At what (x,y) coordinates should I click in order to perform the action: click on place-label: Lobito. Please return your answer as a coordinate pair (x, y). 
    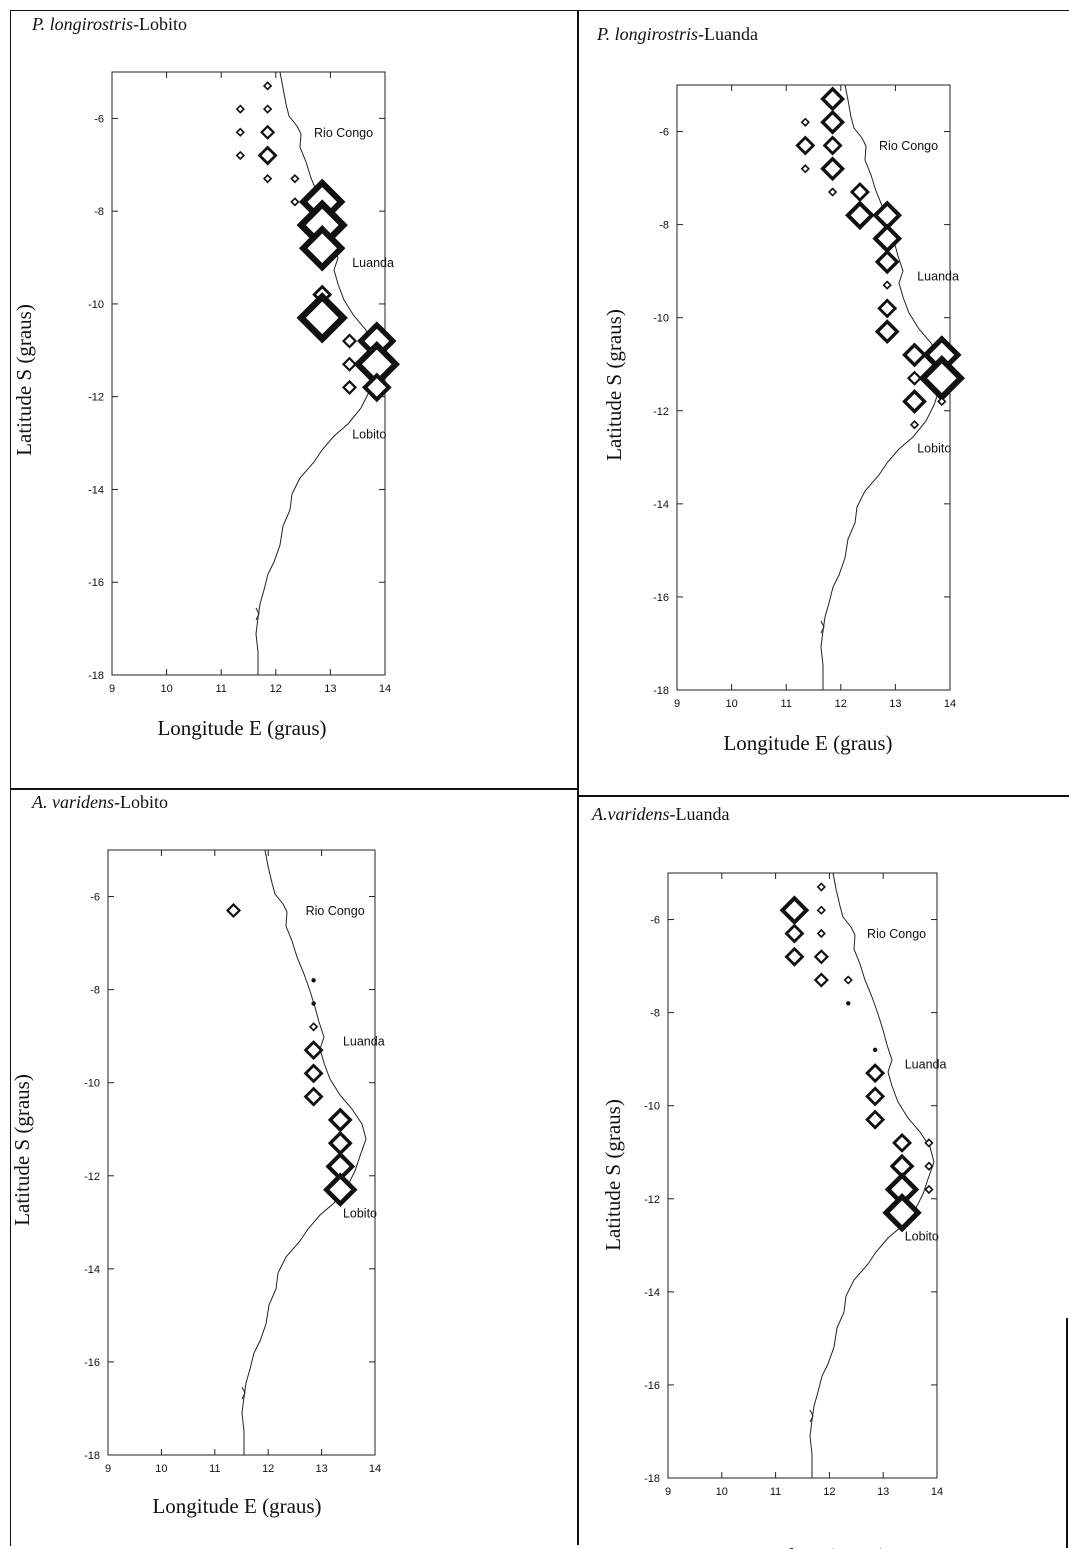
    Looking at the image, I should click on (369, 434).